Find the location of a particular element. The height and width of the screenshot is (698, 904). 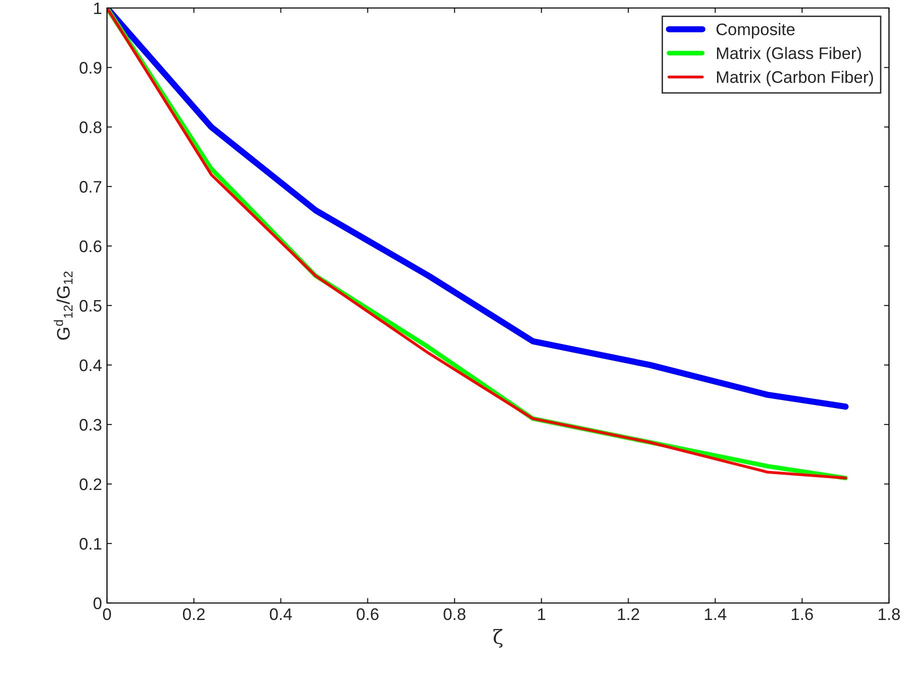

x-tick-label: 1 is located at coordinates (542, 614).